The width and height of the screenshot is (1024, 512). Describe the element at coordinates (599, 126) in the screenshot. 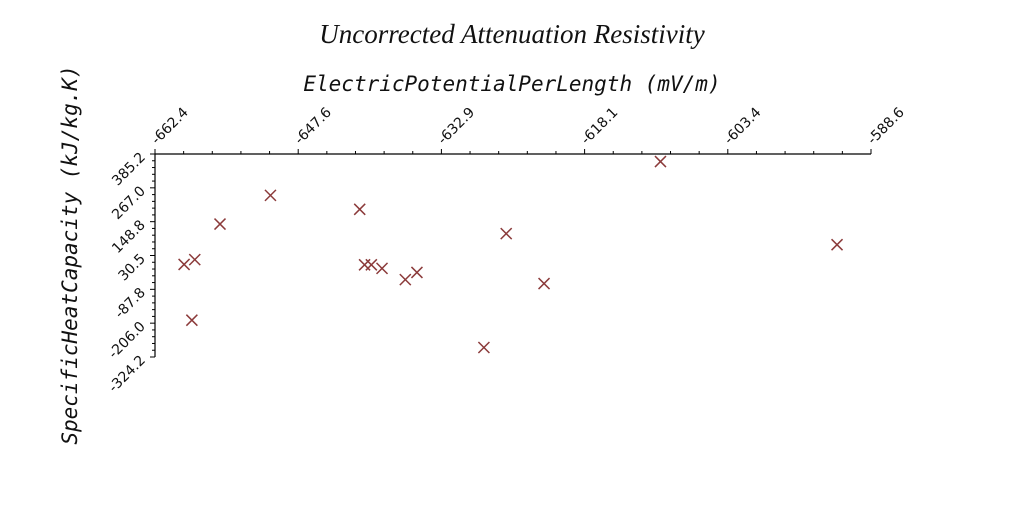

I see `x-tick-label: -618.1` at that location.